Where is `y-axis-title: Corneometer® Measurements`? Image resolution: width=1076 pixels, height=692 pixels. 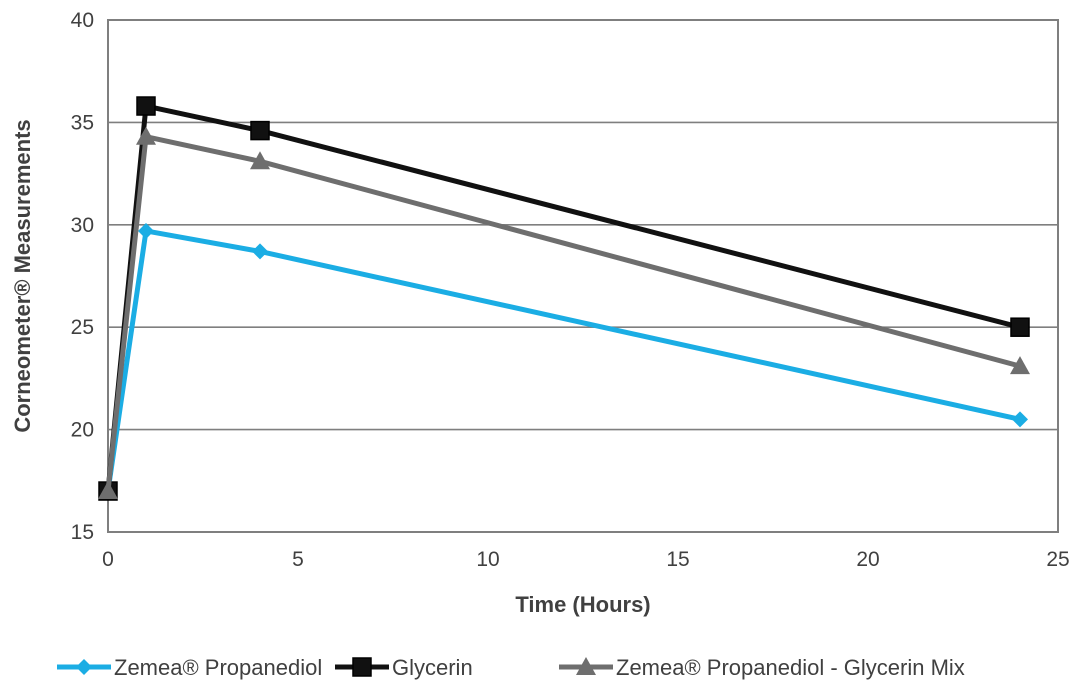
y-axis-title: Corneometer® Measurements is located at coordinates (22, 275).